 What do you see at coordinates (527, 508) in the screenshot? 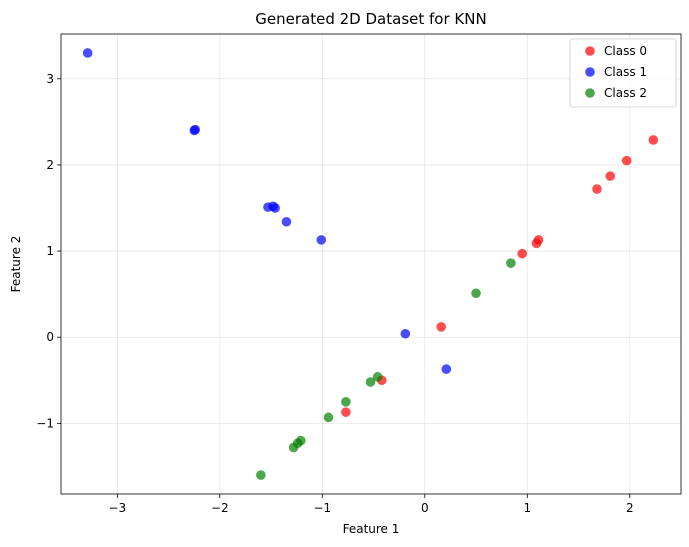
I see `x-tick-label: 1` at bounding box center [527, 508].